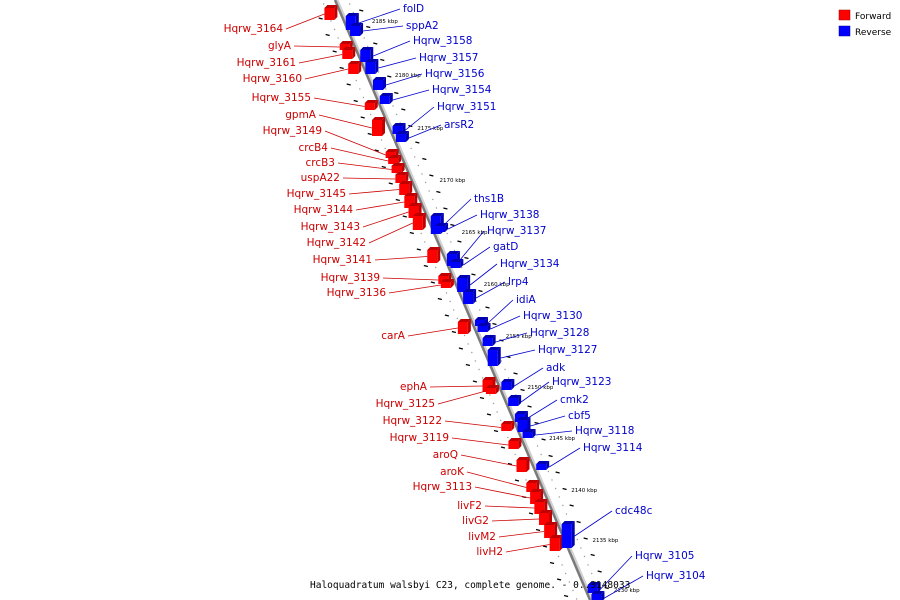 The image size is (900, 600). I want to click on kbp-tick-label: 2135 kbp, so click(606, 541).